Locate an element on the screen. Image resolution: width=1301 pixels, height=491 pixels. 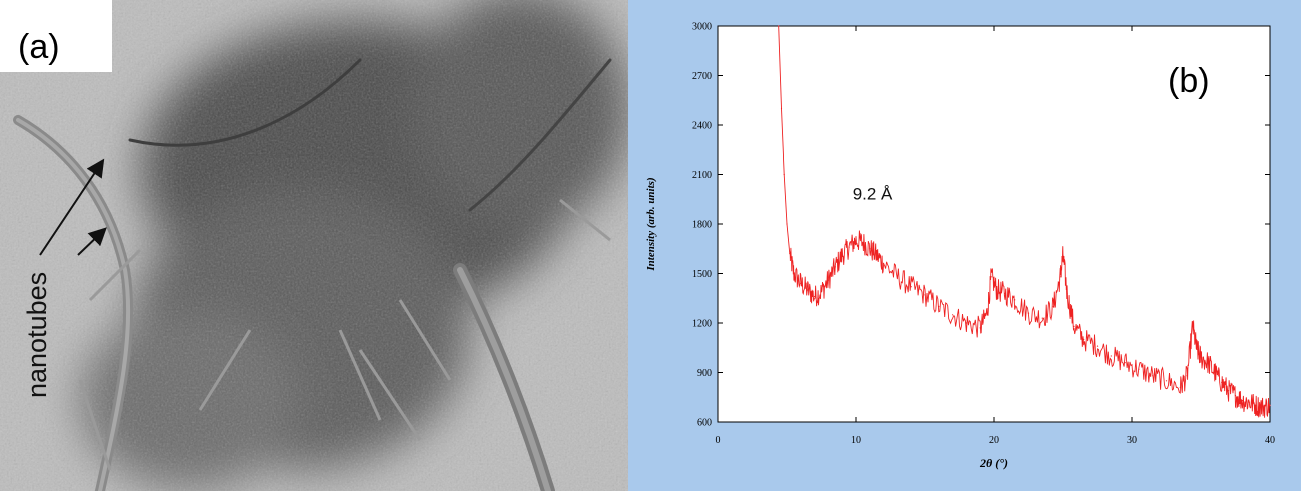
y-tick-label: 900 is located at coordinates (704, 373).